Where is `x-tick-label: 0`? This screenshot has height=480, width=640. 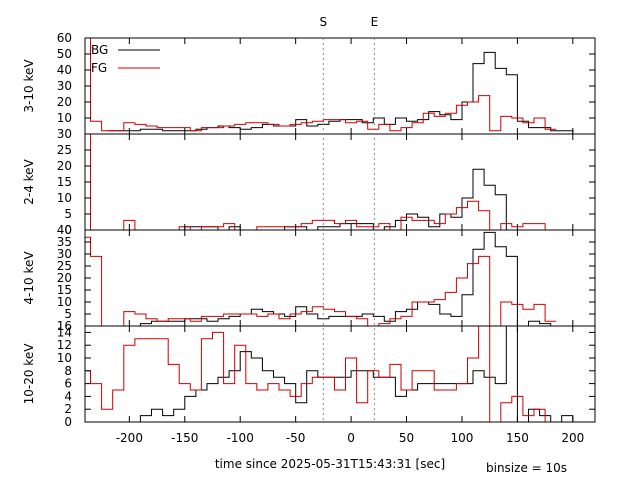
x-tick-label: 0 is located at coordinates (351, 438).